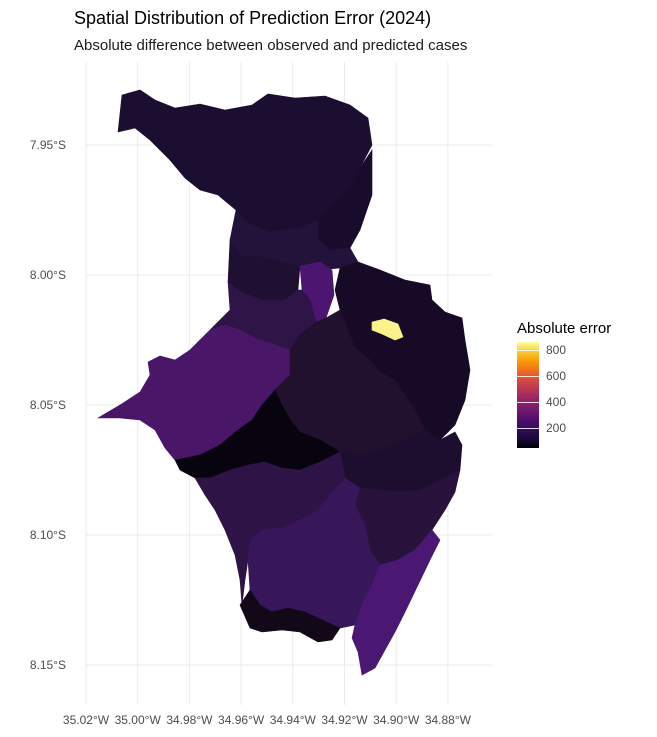 Image resolution: width=657 pixels, height=737 pixels. Describe the element at coordinates (138, 720) in the screenshot. I see `x-tick-label: 35.00°W` at that location.